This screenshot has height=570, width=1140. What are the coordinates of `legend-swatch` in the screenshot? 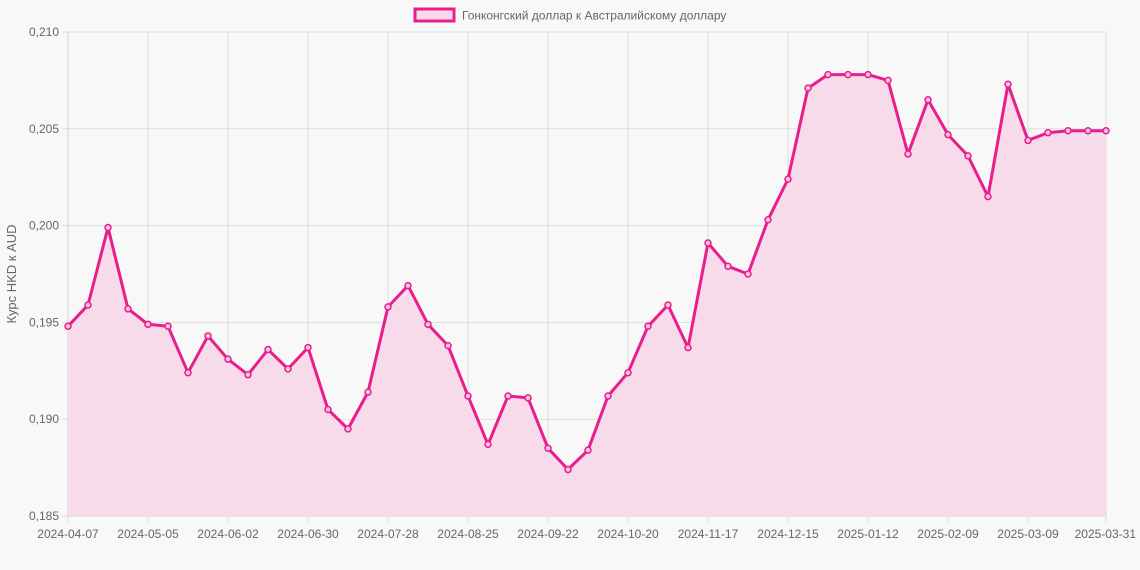 It's located at (434, 15).